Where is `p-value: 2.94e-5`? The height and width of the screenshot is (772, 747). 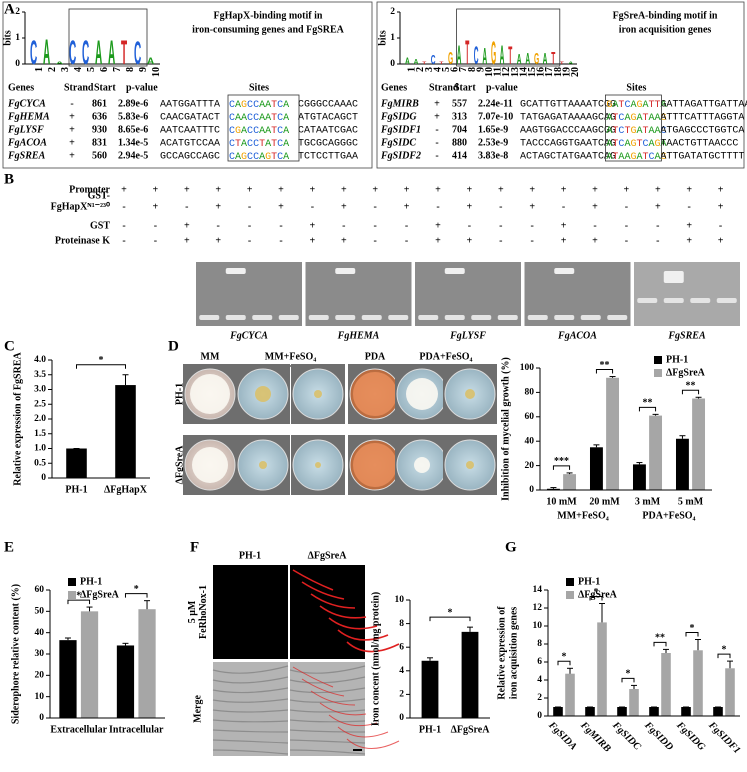 p-value: 2.94e-5 is located at coordinates (133, 155).